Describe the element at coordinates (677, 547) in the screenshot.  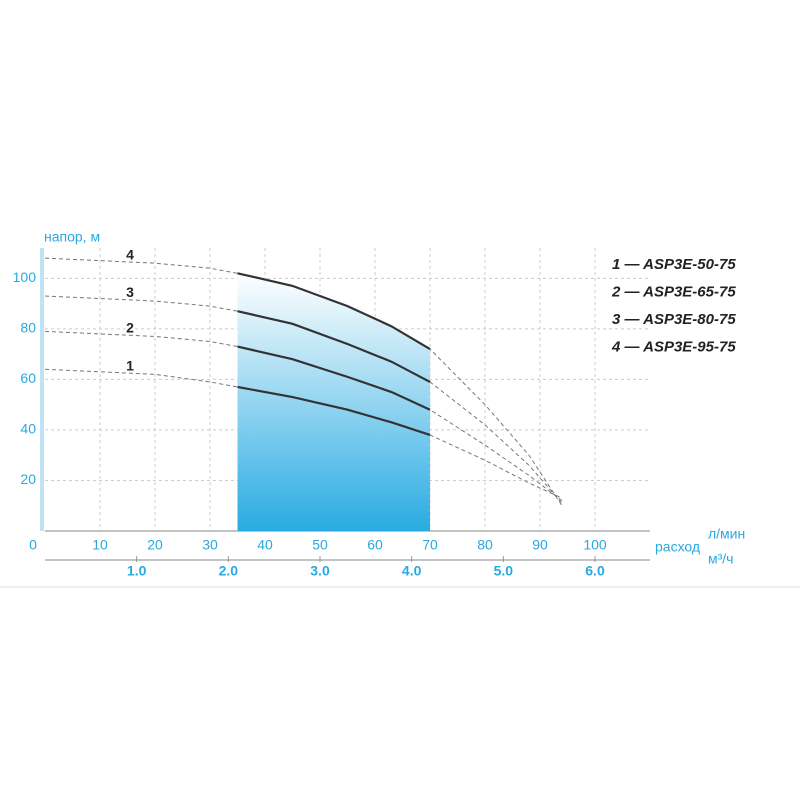
I see `x-axis-label: расход` at that location.